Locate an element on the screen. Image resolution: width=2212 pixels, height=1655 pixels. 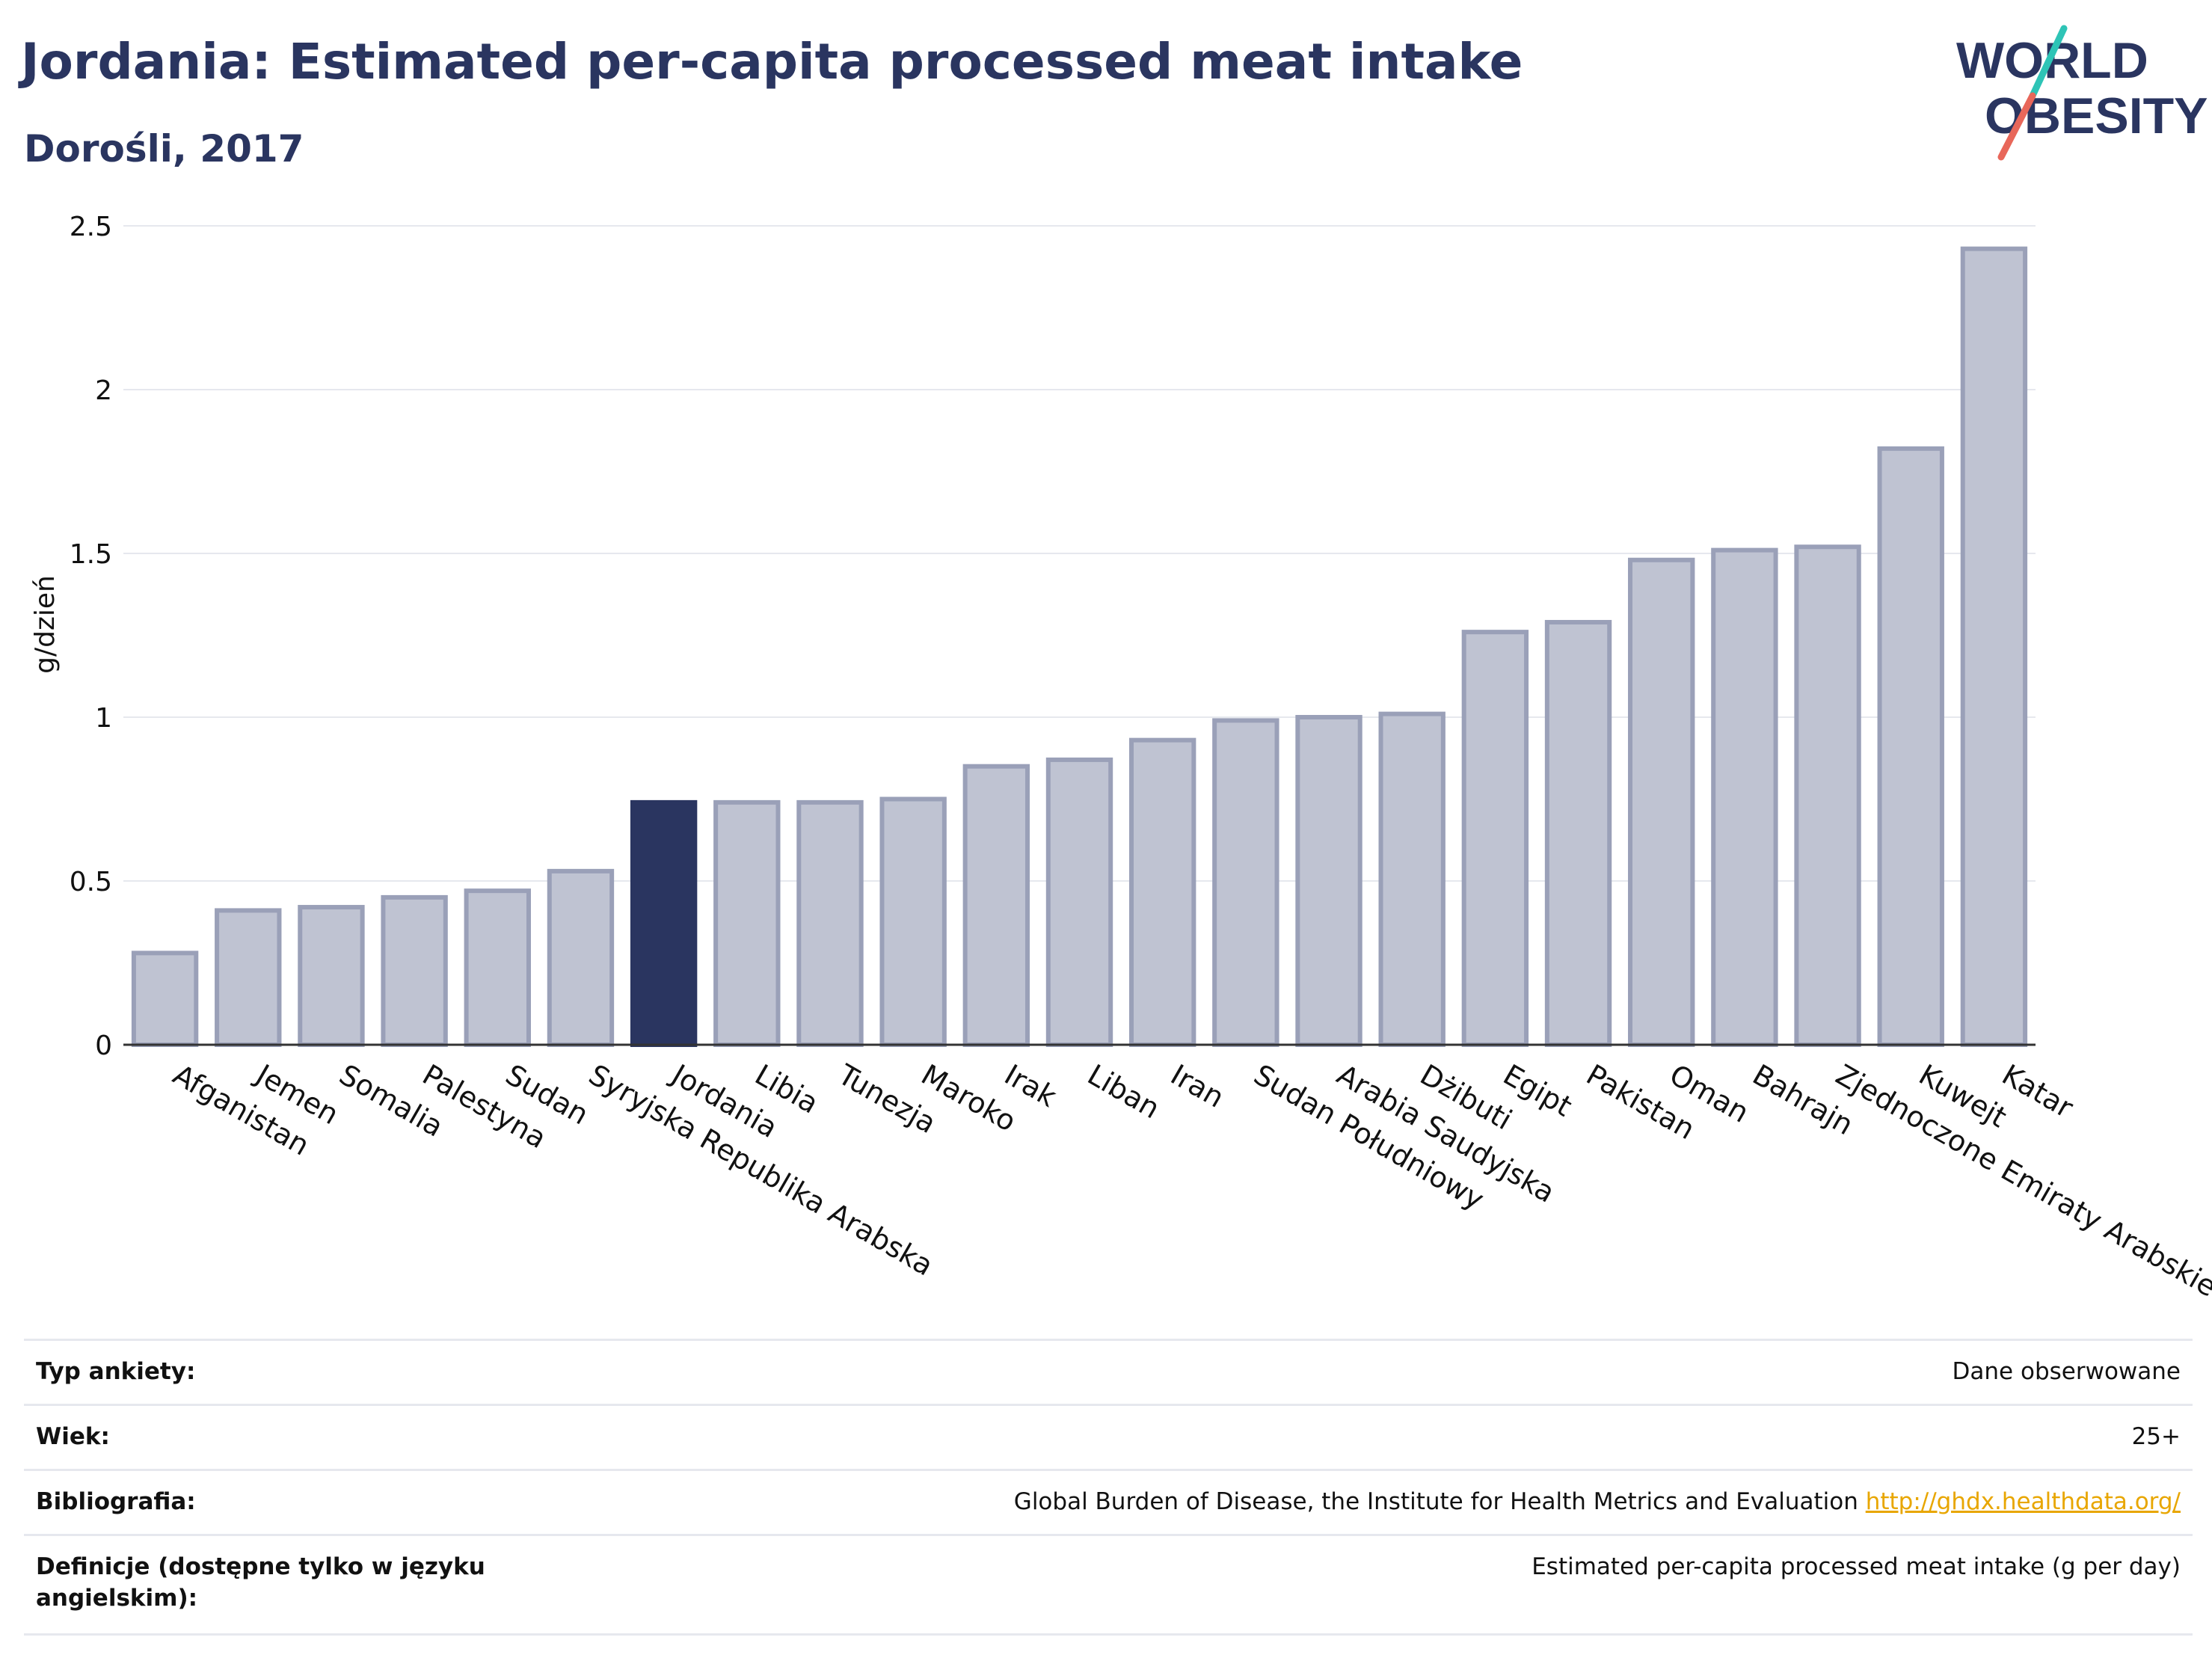
bar-maroko is located at coordinates (913, 921).